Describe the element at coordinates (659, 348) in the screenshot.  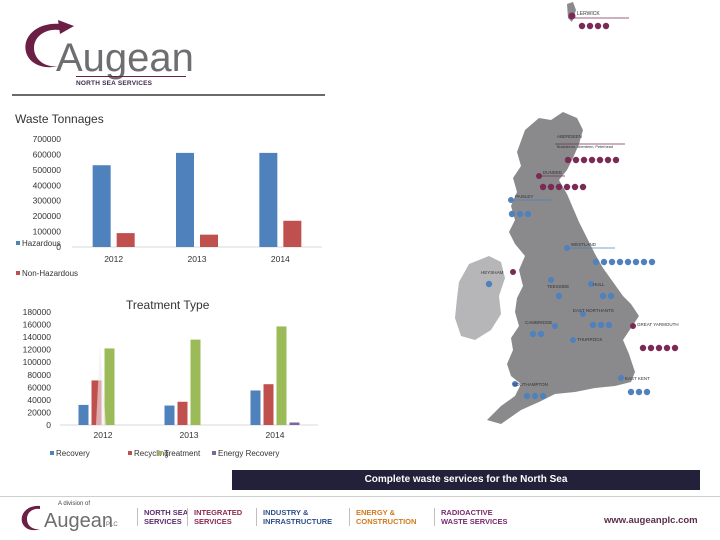
I see `great-yarmouth-service-icons` at that location.